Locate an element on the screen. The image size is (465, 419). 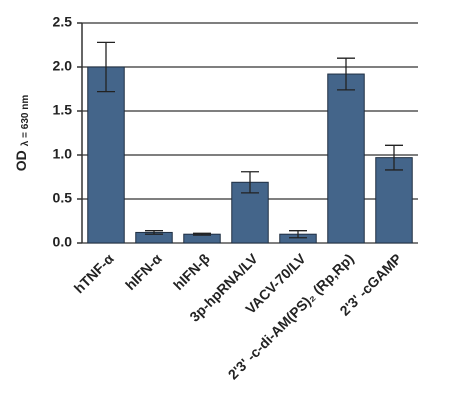
y-tick-label: 2.5 is located at coordinates (63, 22).